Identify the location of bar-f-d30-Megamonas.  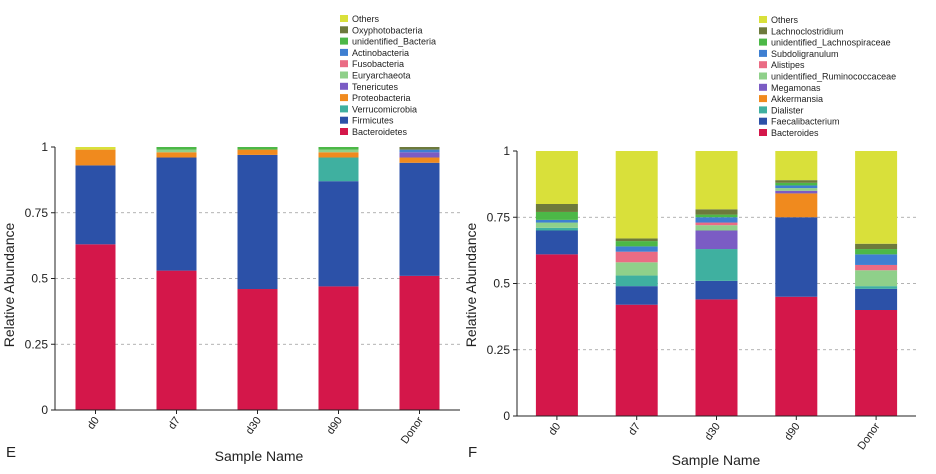
(716, 240).